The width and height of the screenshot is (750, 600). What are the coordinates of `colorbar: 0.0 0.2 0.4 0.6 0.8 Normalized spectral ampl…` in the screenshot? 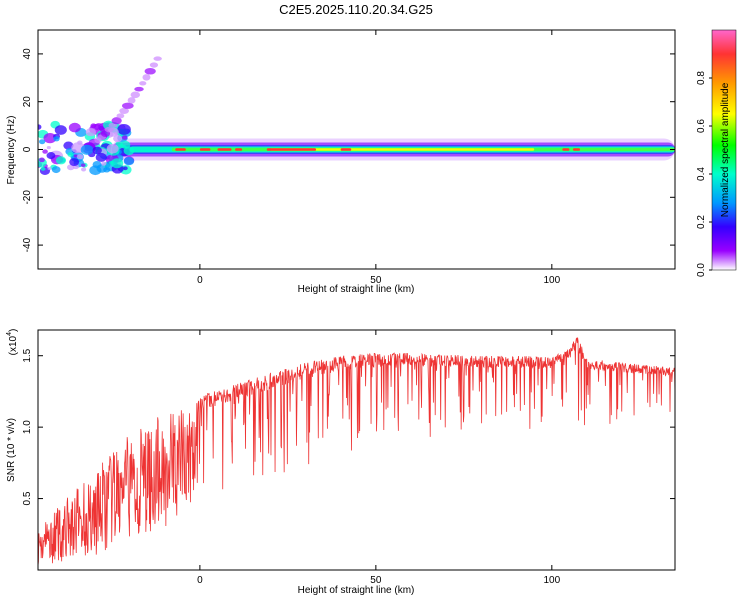 It's located at (716, 153).